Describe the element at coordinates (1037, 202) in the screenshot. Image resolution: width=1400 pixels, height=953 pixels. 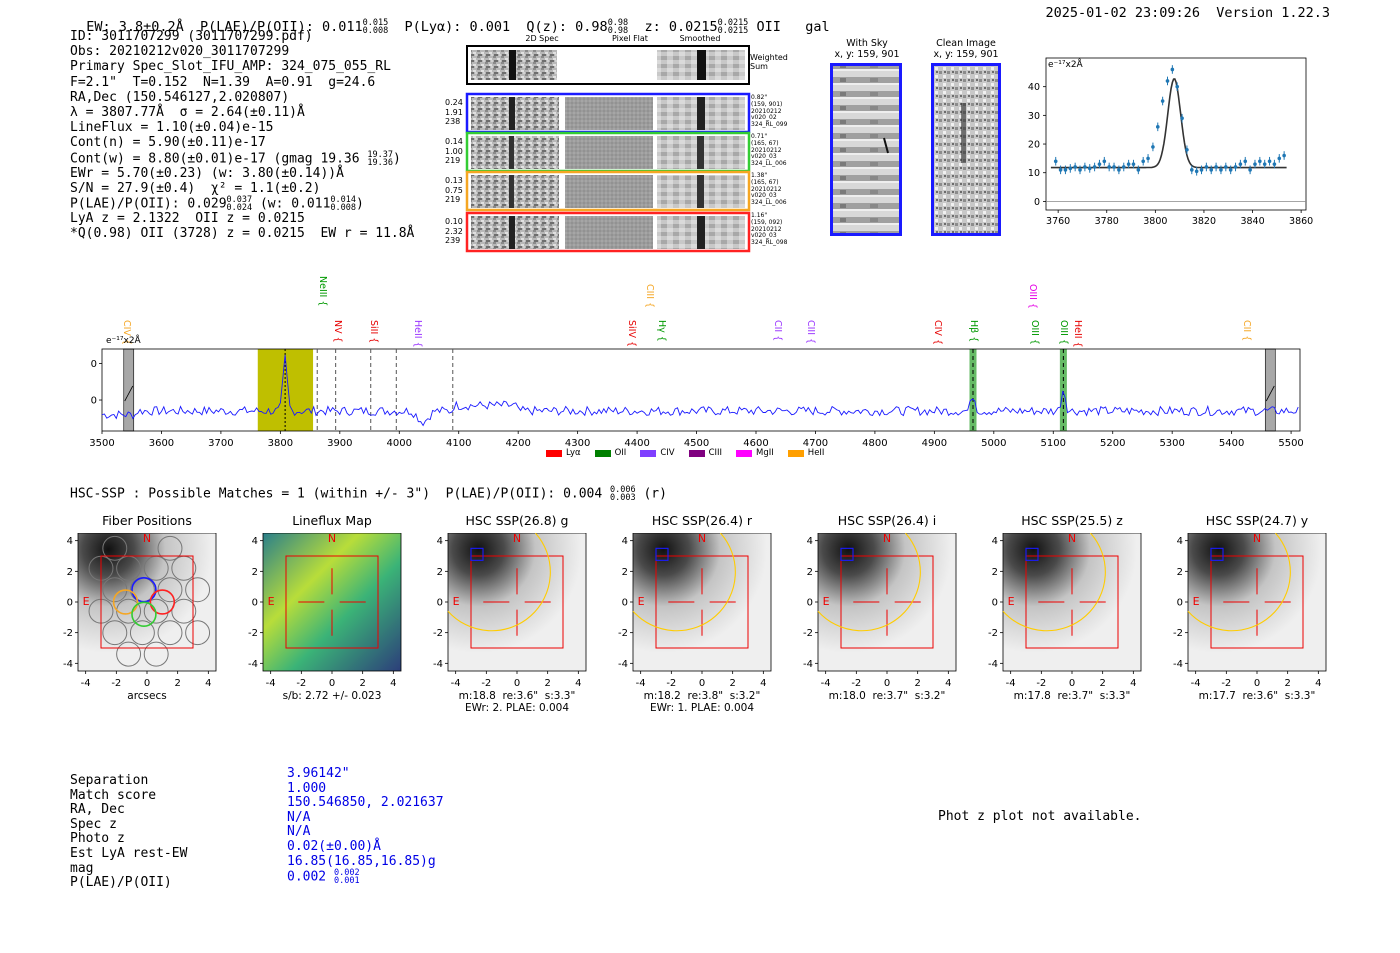
I see `fit-ytick-label: 0` at that location.